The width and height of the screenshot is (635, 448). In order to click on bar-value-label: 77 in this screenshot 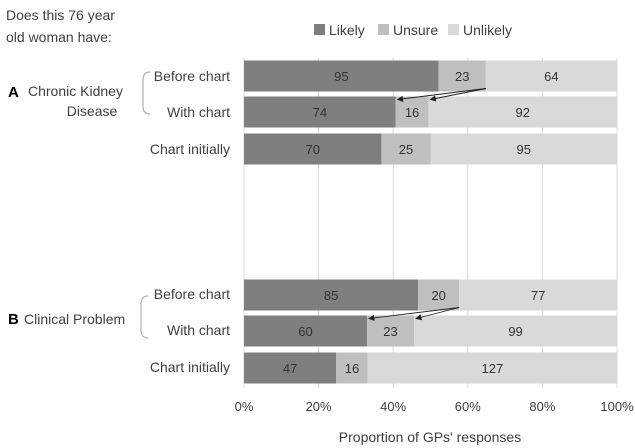, I will do `click(538, 295)`.